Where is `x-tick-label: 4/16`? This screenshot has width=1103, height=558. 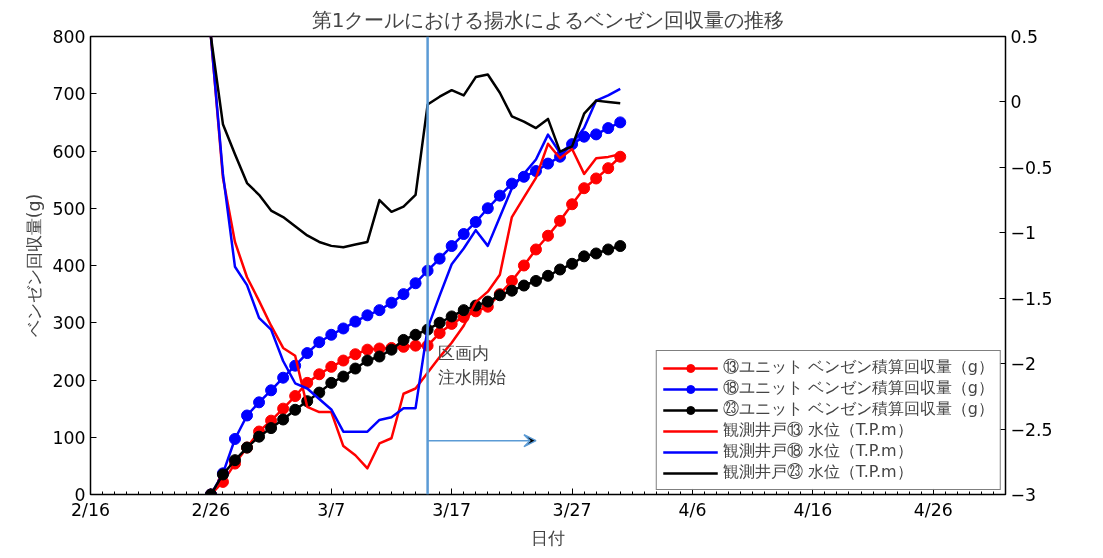 x-tick-label: 4/16 is located at coordinates (813, 509).